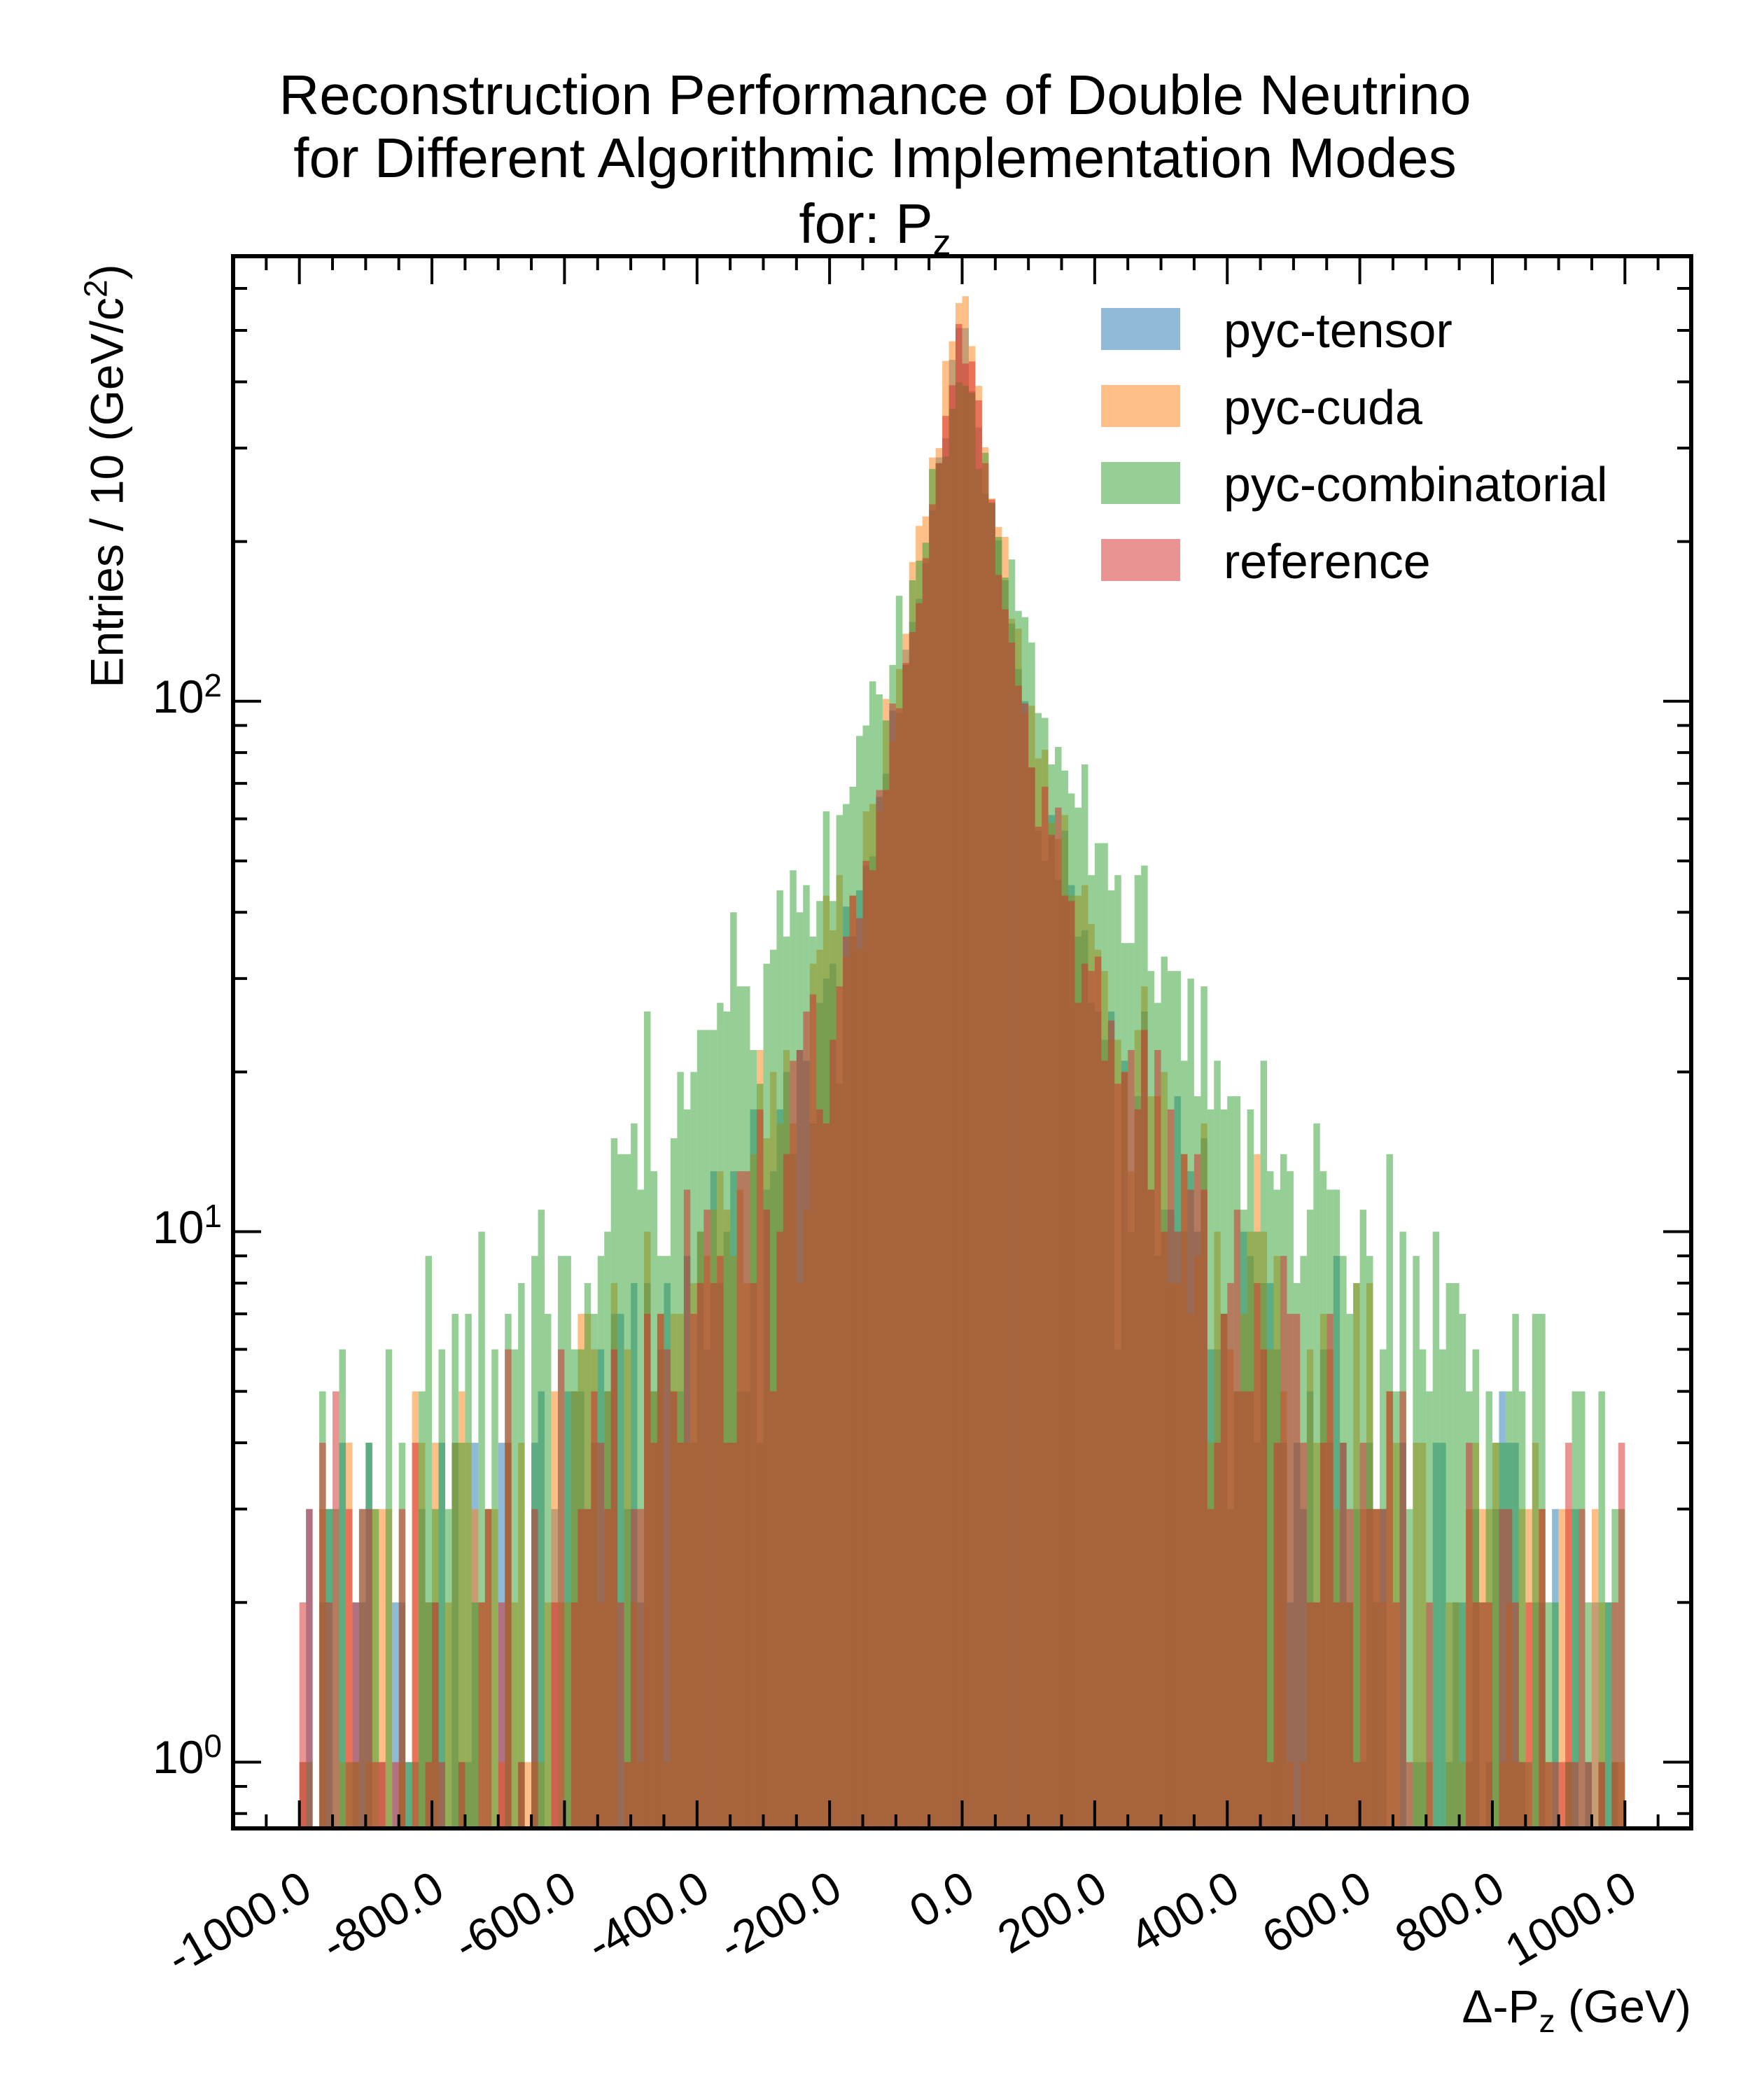  I want to click on chart-title-subscript: z, so click(941, 243).